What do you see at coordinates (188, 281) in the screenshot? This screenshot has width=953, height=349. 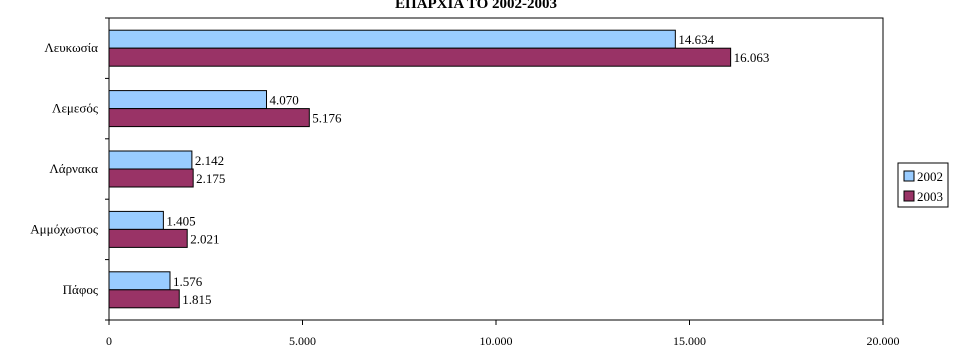 I see `data-label: 1.576` at bounding box center [188, 281].